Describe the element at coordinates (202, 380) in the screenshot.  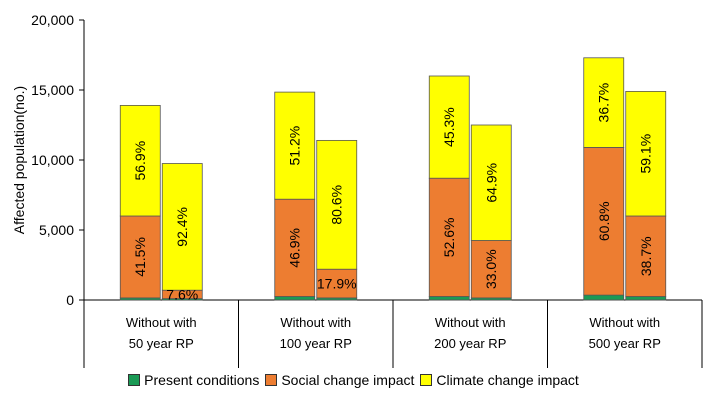
I see `legend-label: Present conditions` at that location.